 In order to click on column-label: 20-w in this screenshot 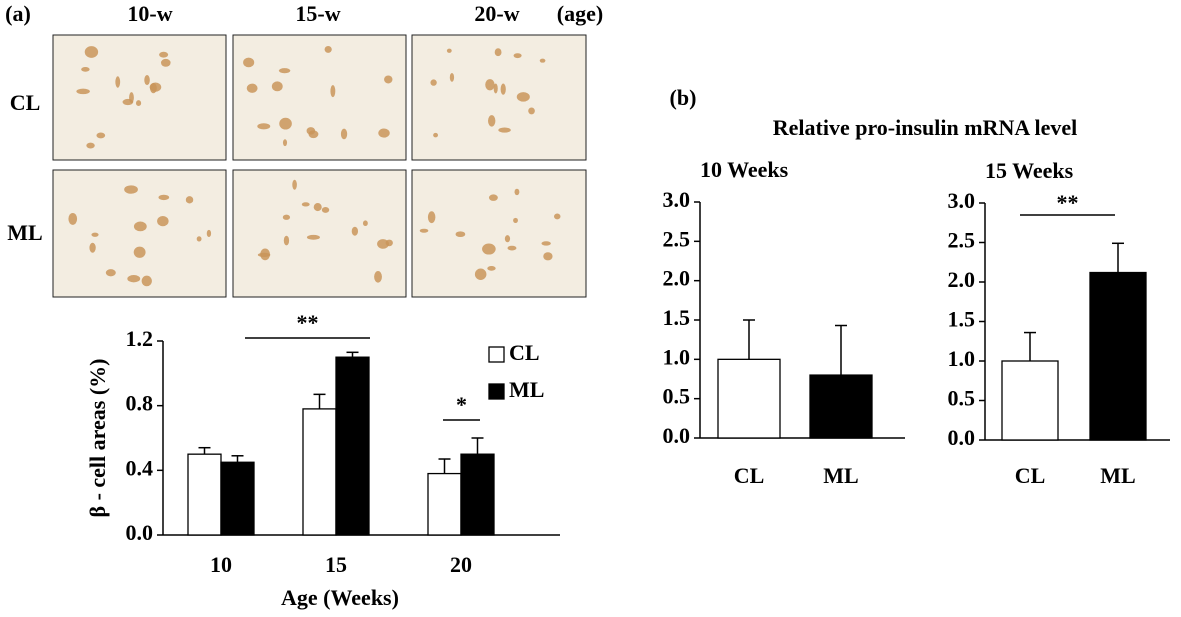, I will do `click(496, 13)`.